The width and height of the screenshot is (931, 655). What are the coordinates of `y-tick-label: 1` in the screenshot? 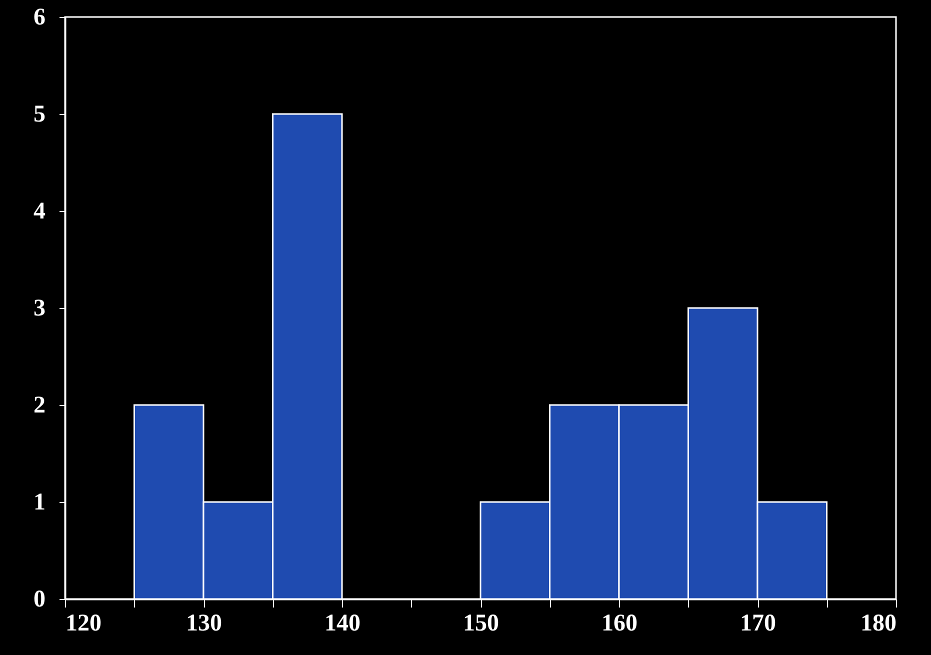 It's located at (40, 503).